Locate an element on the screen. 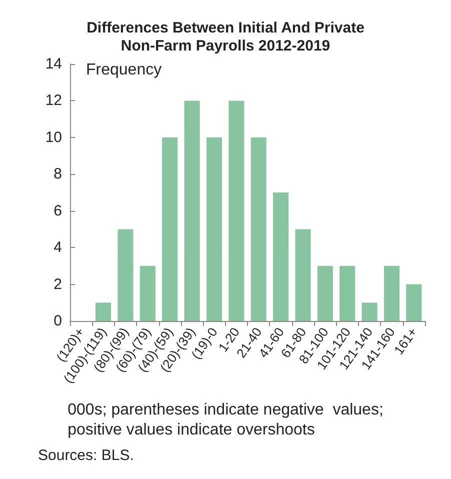 The width and height of the screenshot is (451, 479). y-tick-label: 0 is located at coordinates (58, 321).